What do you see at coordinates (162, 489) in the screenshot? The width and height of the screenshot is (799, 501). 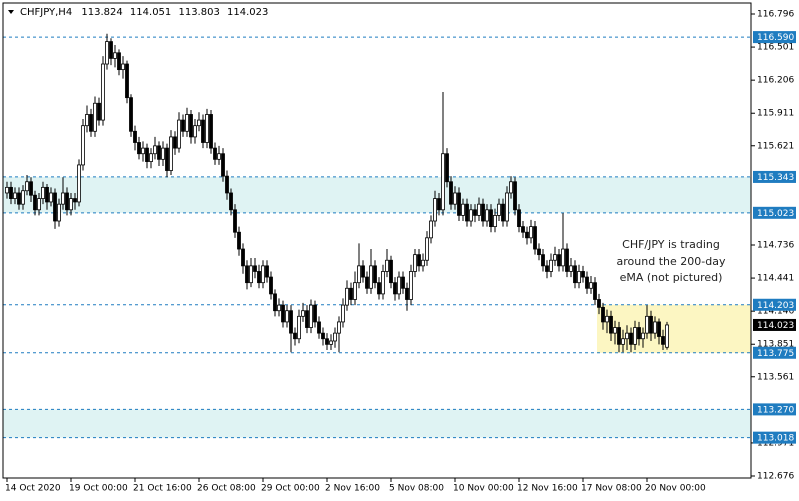 I see `x-tick-label: 21 Oct 16:00` at bounding box center [162, 489].